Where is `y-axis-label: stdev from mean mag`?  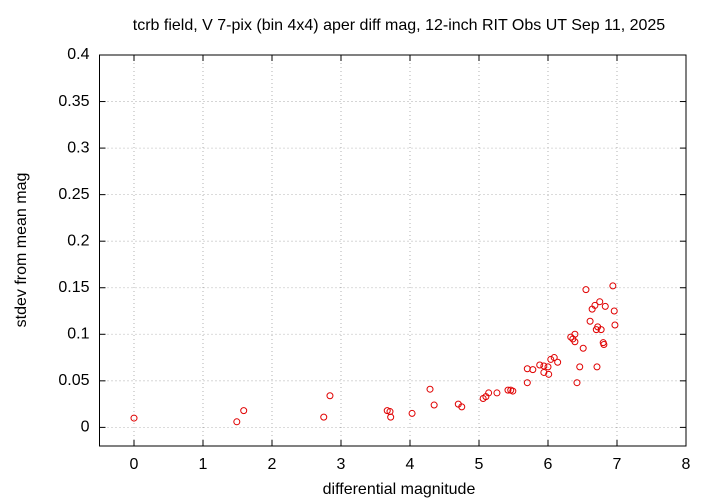 y-axis-label: stdev from mean mag is located at coordinates (21, 250).